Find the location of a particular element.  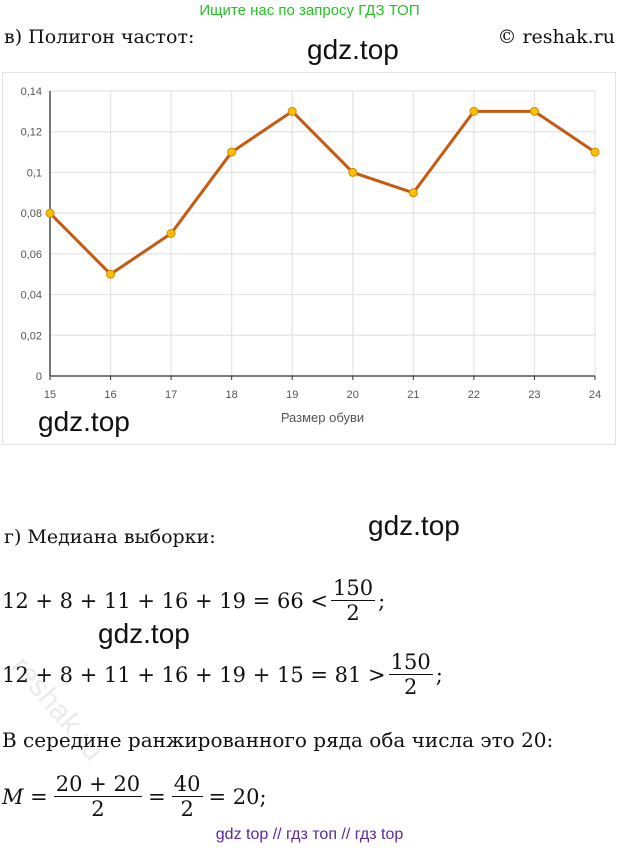

y-tick-label: 0,14 is located at coordinates (31, 92).